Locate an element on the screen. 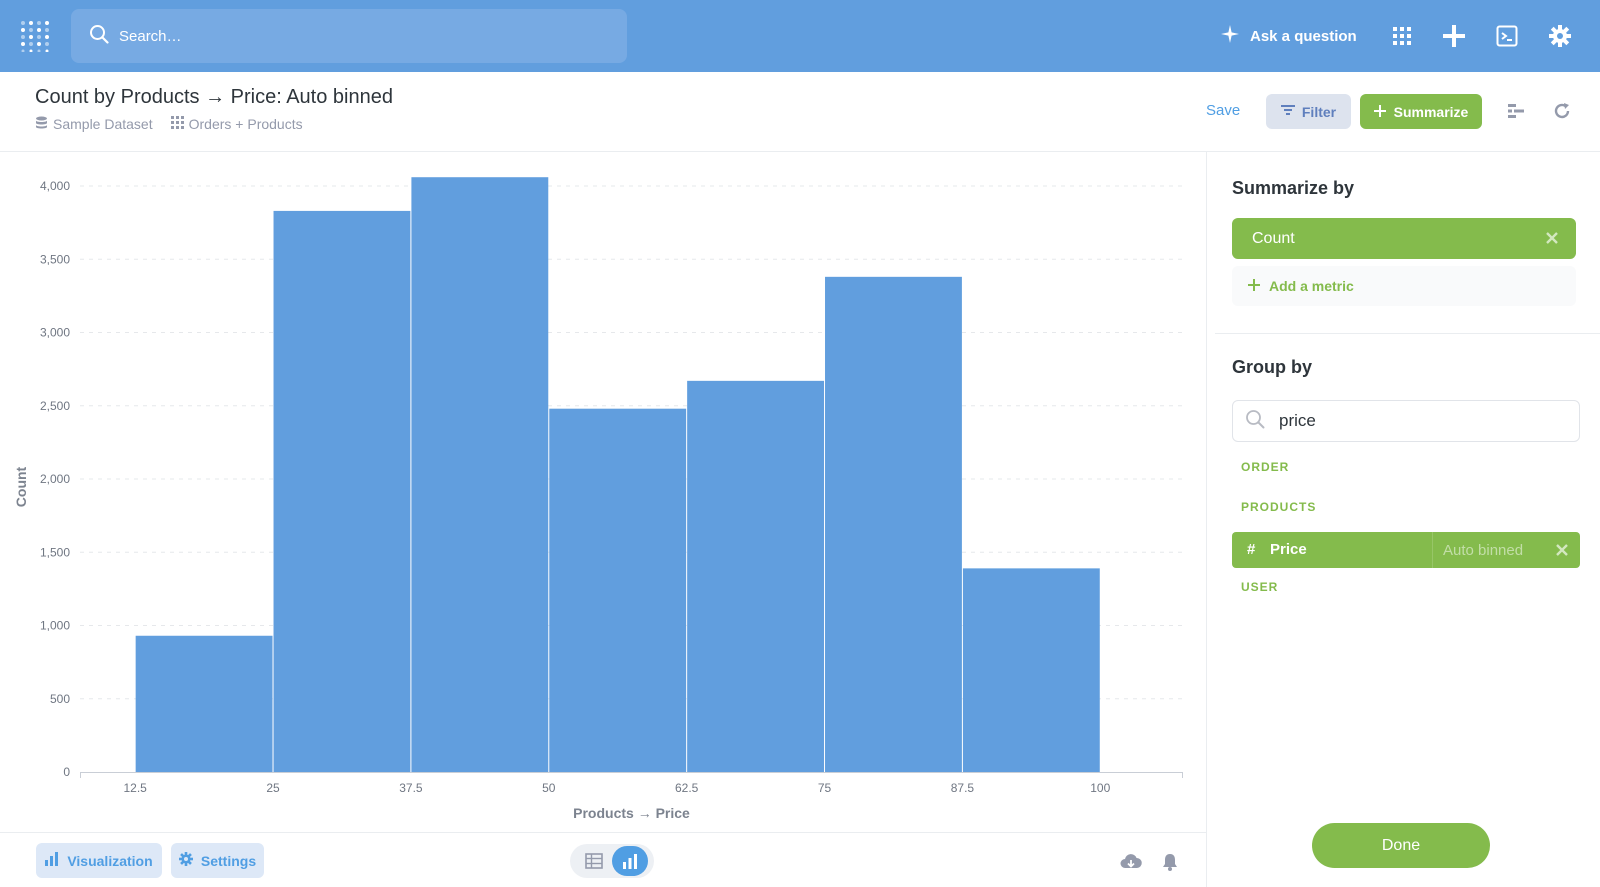 The width and height of the screenshot is (1600, 887). add-metric-button: Add a metric is located at coordinates (1404, 286).